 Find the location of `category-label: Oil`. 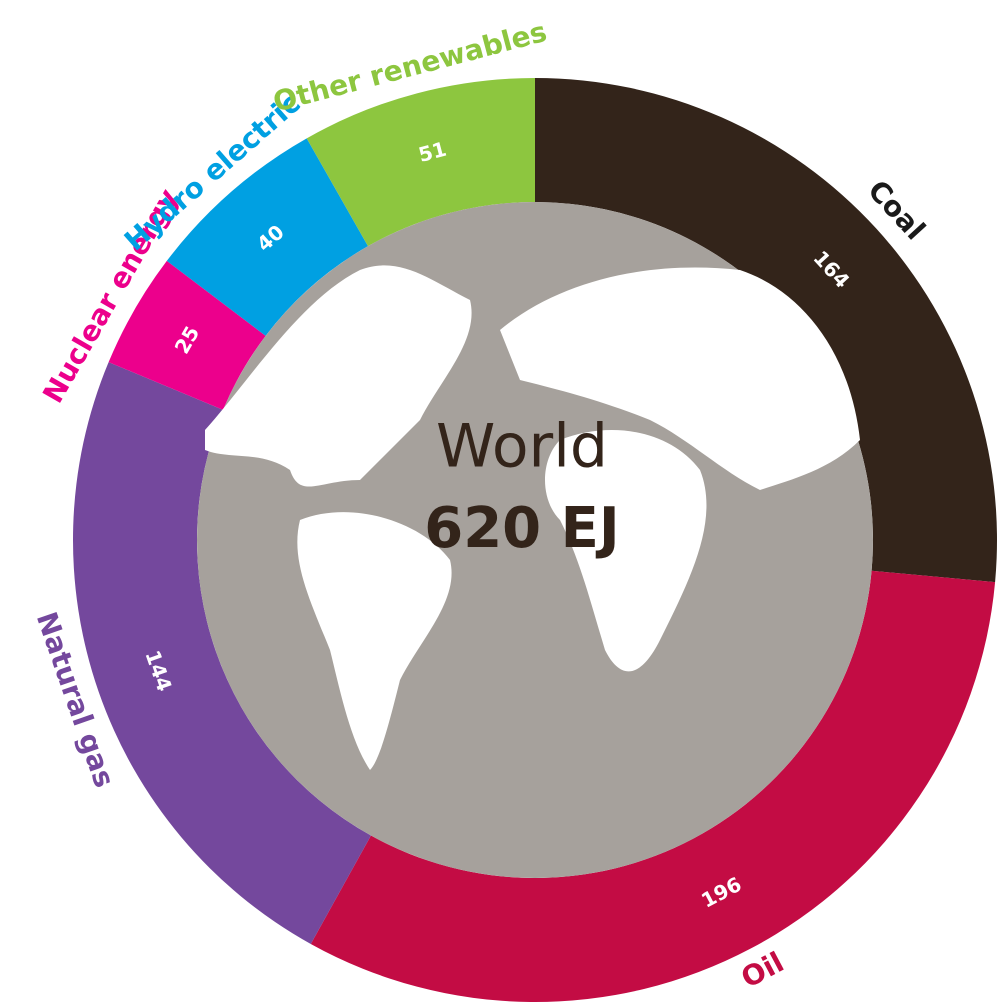

category-label: Oil is located at coordinates (762, 969).